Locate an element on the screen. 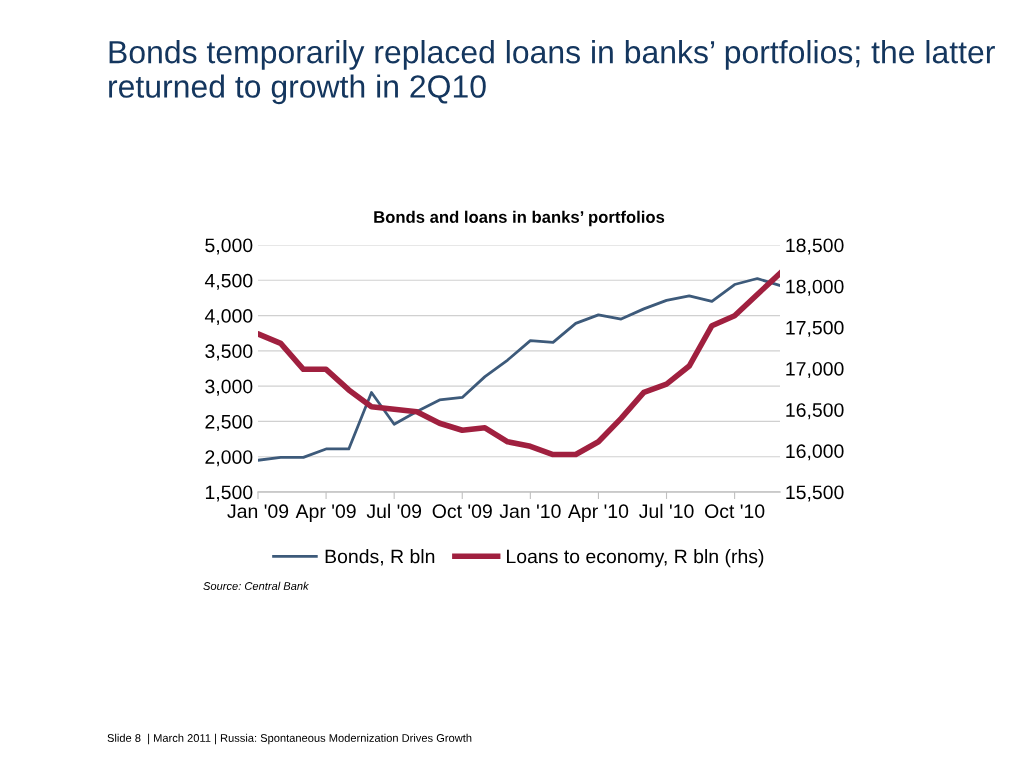 Image resolution: width=1024 pixels, height=768 pixels. chart-subtitle: Bonds and loans in banks’ portfolios is located at coordinates (519, 218).